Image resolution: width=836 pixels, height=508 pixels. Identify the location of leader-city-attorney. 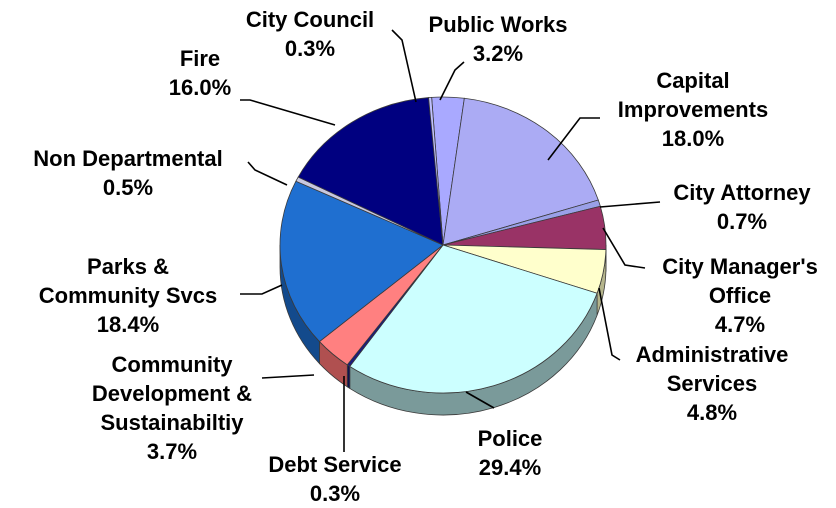
(630, 204).